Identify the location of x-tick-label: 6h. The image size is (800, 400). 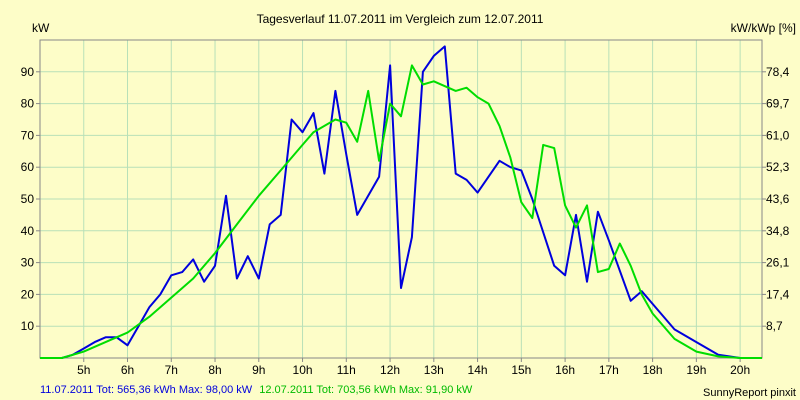
(127, 370).